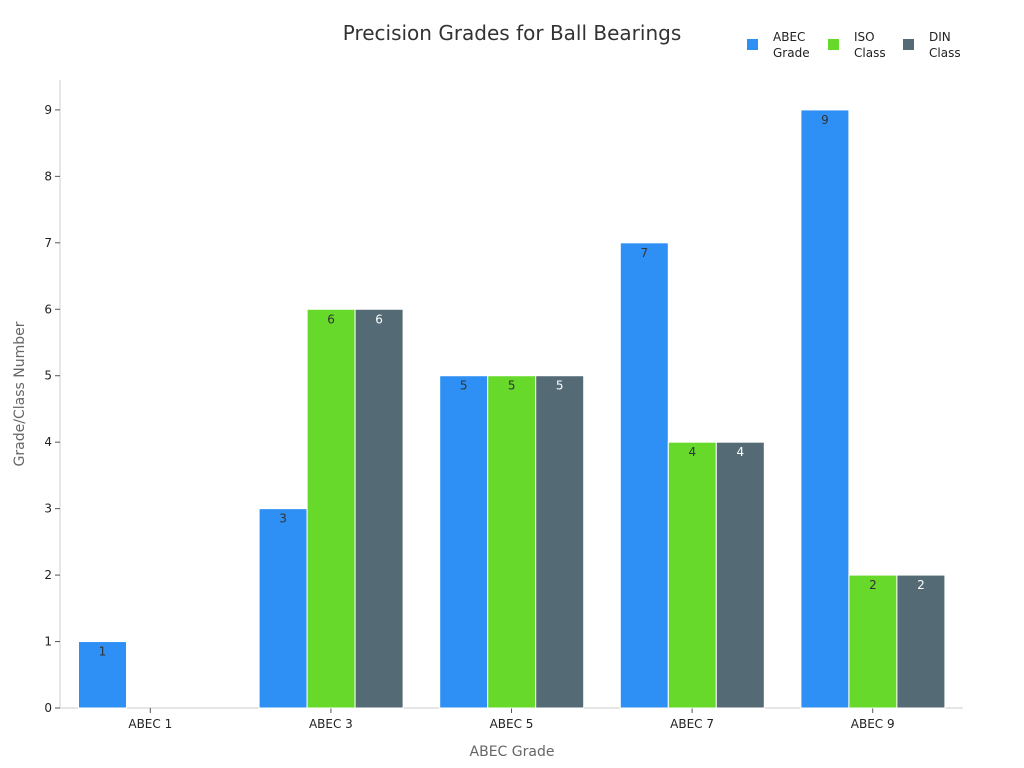 The width and height of the screenshot is (1024, 768). I want to click on y-axis-title: Grade/Class Number, so click(20, 393).